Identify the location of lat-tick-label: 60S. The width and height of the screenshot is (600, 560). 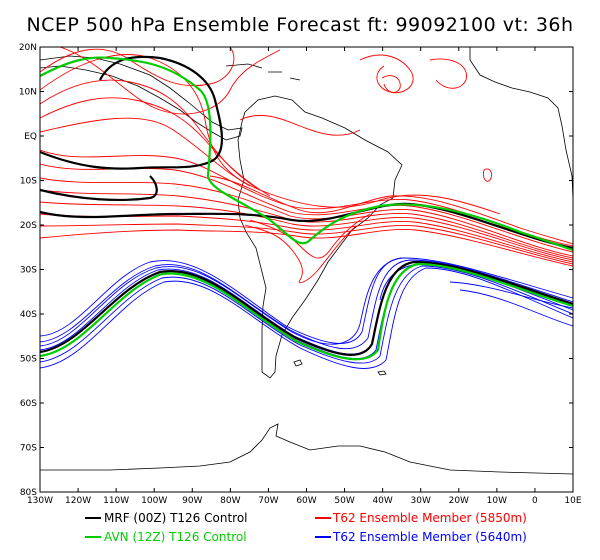
(28, 404).